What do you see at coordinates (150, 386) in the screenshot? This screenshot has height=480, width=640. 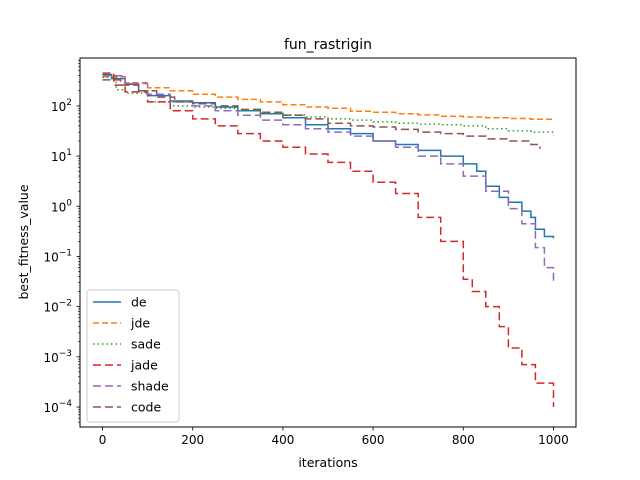 I see `legend-label-shade: shade` at bounding box center [150, 386].